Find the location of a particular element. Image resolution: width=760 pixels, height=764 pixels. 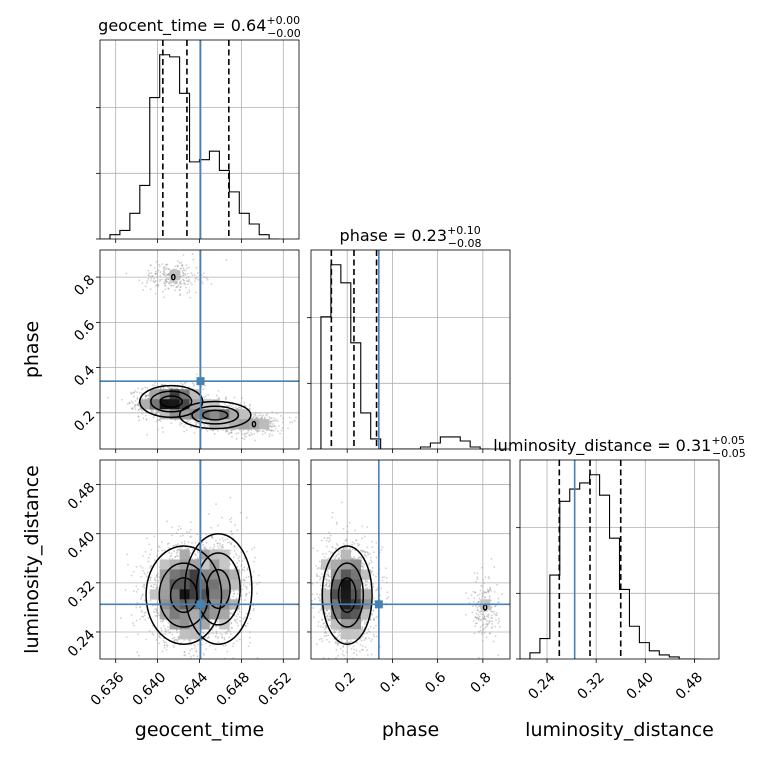

title-main: luminosity_distance = 0.31 is located at coordinates (602, 446).